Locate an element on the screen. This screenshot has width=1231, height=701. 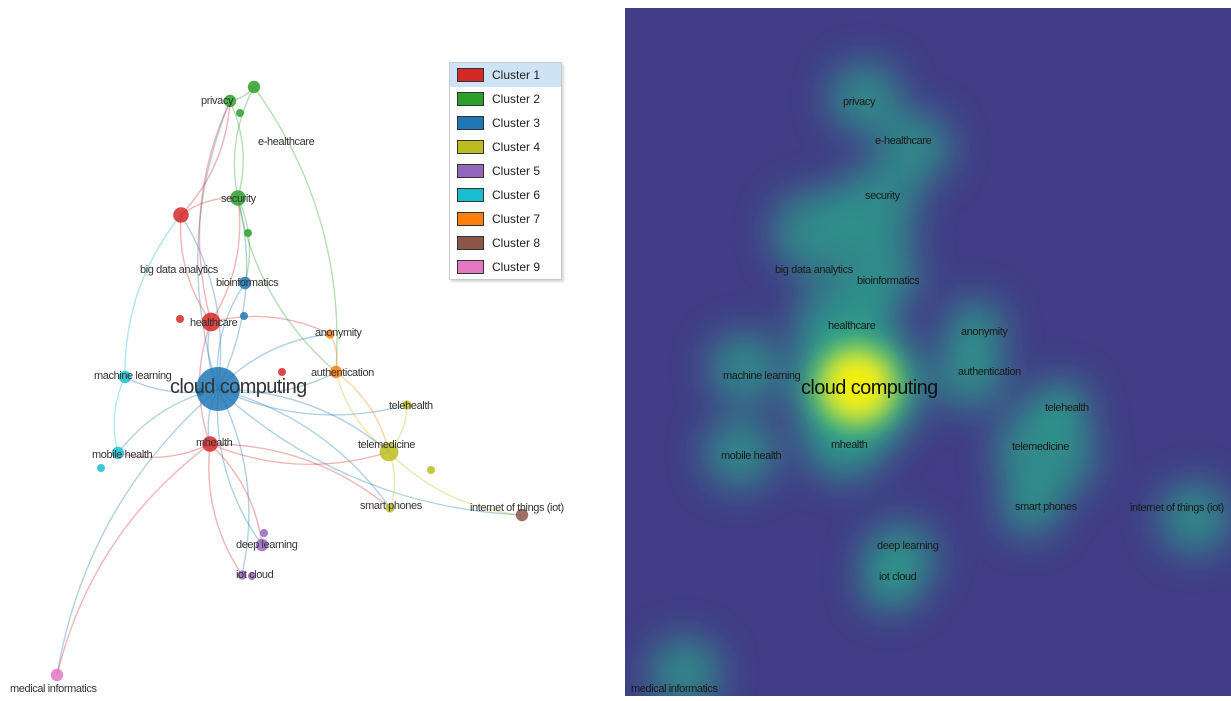
node-machine-learning is located at coordinates (125, 377).